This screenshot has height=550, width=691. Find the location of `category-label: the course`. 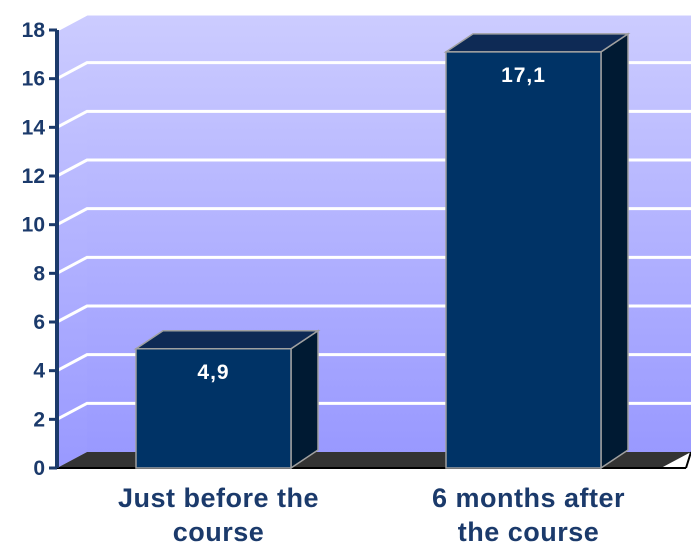

category-label: the course is located at coordinates (529, 532).